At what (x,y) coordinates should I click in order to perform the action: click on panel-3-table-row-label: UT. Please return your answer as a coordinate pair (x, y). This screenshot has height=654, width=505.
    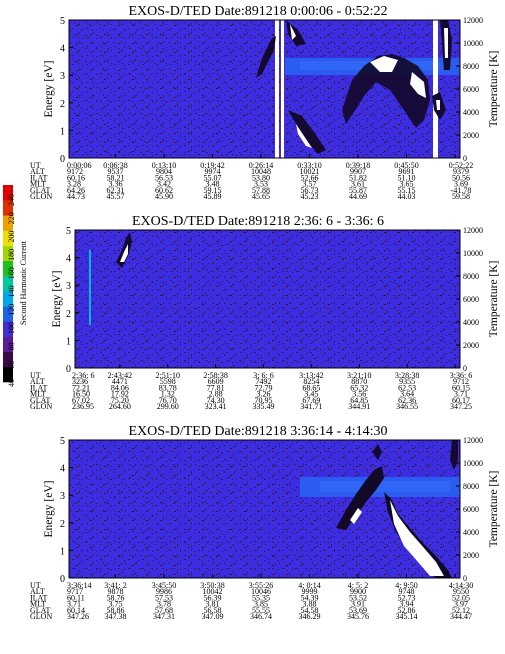
    Looking at the image, I should click on (35, 585).